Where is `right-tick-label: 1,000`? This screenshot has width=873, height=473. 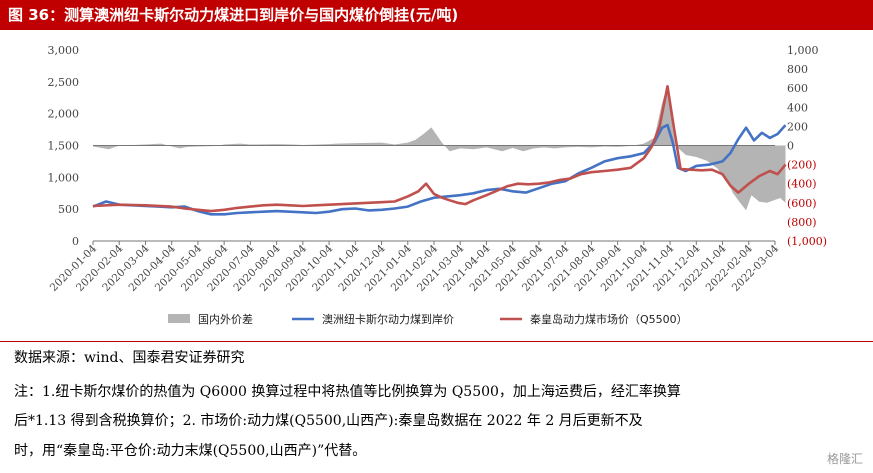 right-tick-label: 1,000 is located at coordinates (803, 50).